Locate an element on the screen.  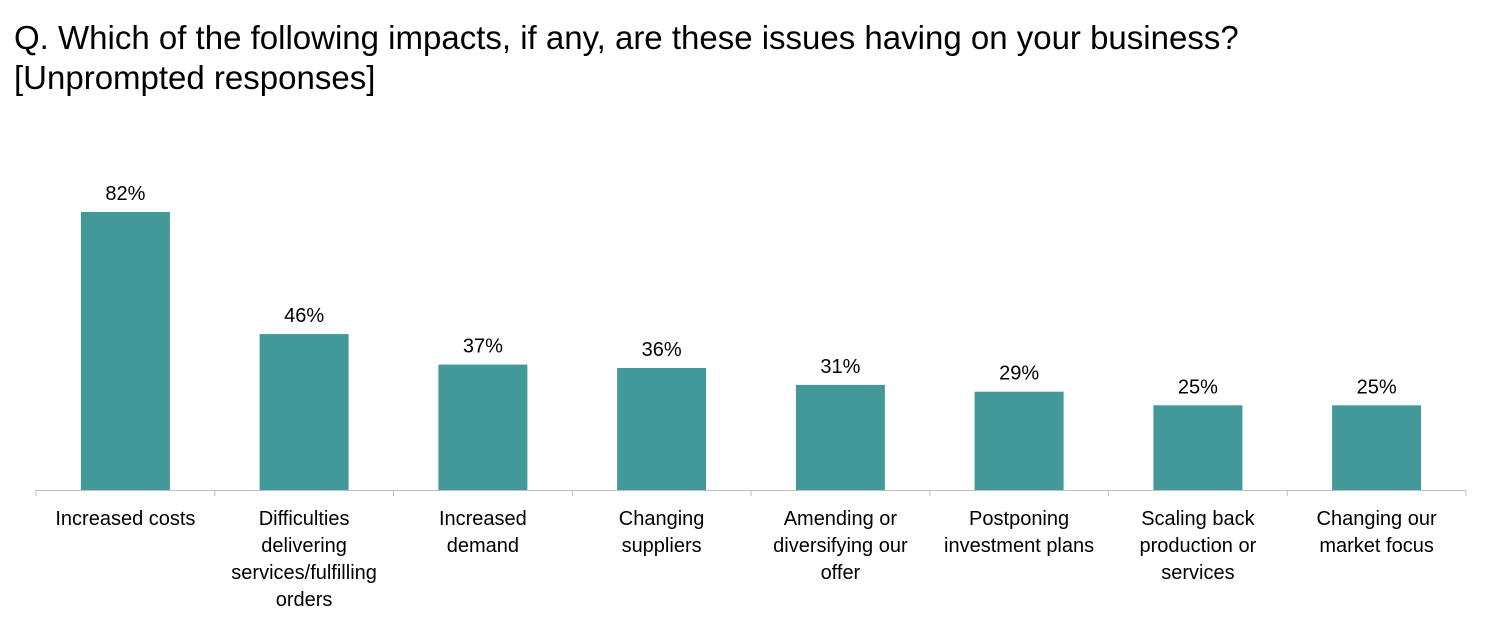
data-label-4: 36% is located at coordinates (662, 350).